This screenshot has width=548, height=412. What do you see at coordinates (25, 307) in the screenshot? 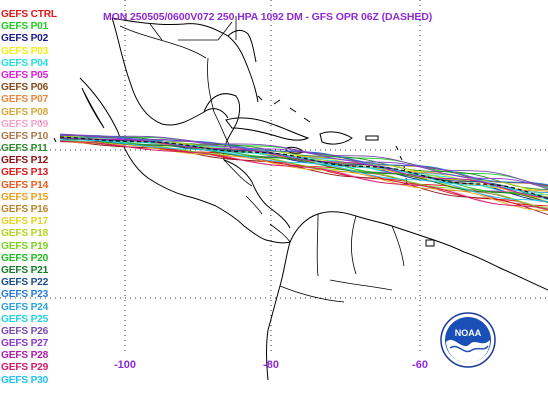
I see `legend-item: GEFS P24` at bounding box center [25, 307].